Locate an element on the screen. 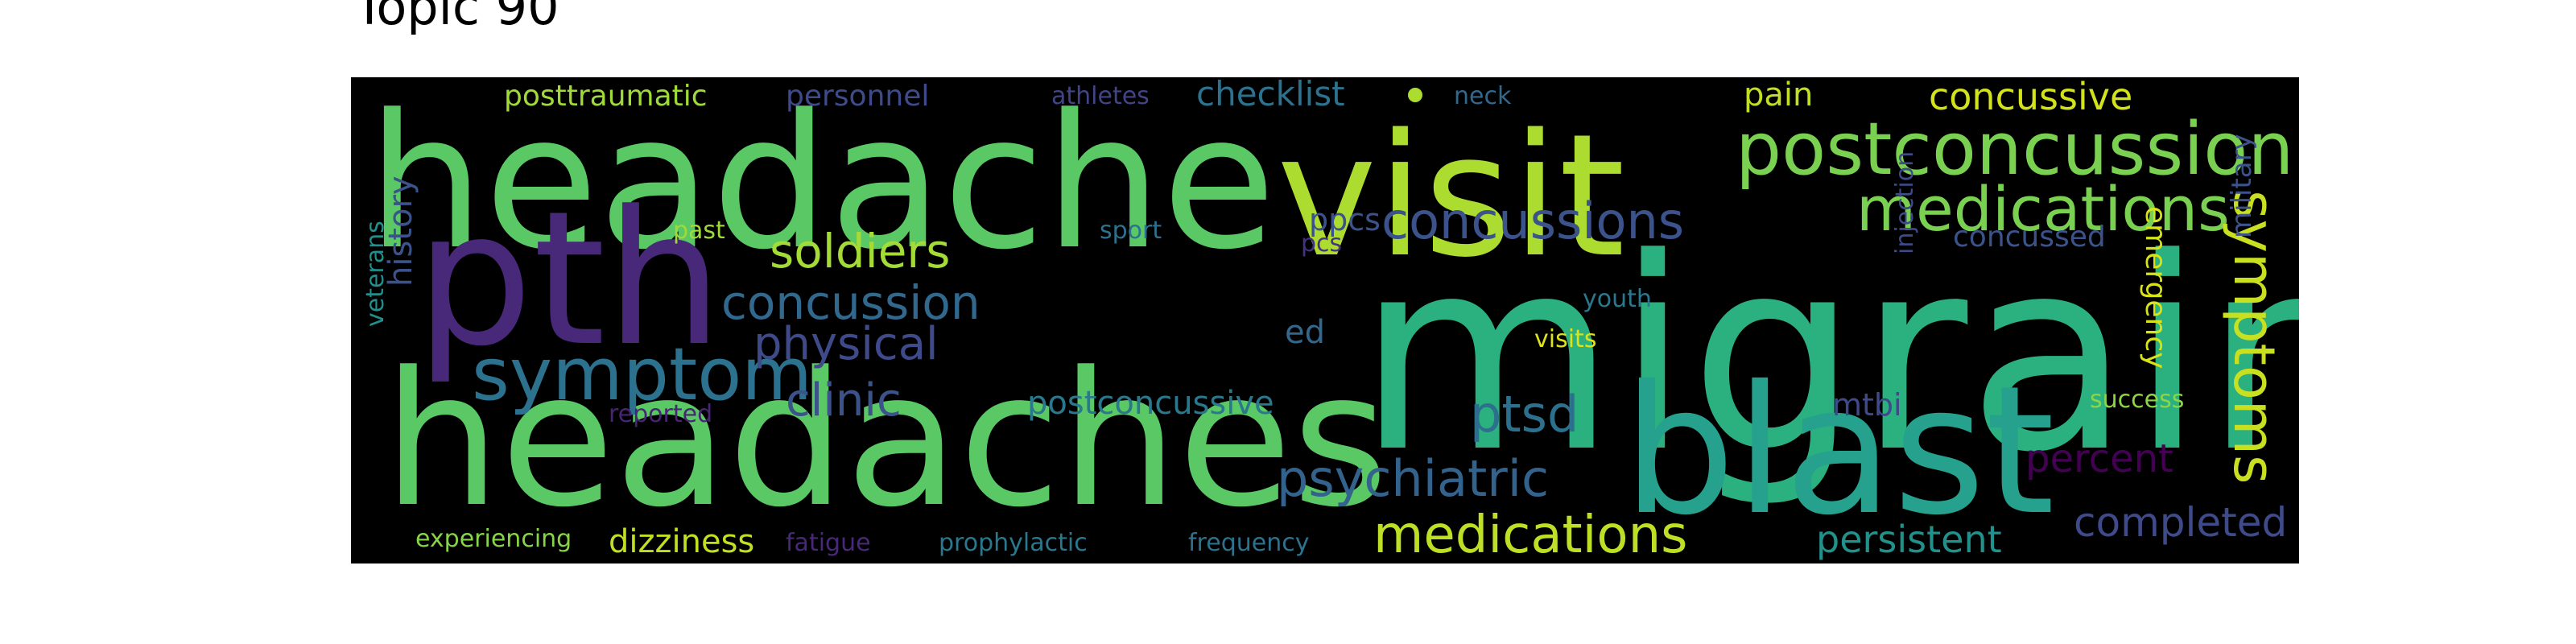 The height and width of the screenshot is (644, 2576). figure-title: Topic 90 is located at coordinates (456, 18).